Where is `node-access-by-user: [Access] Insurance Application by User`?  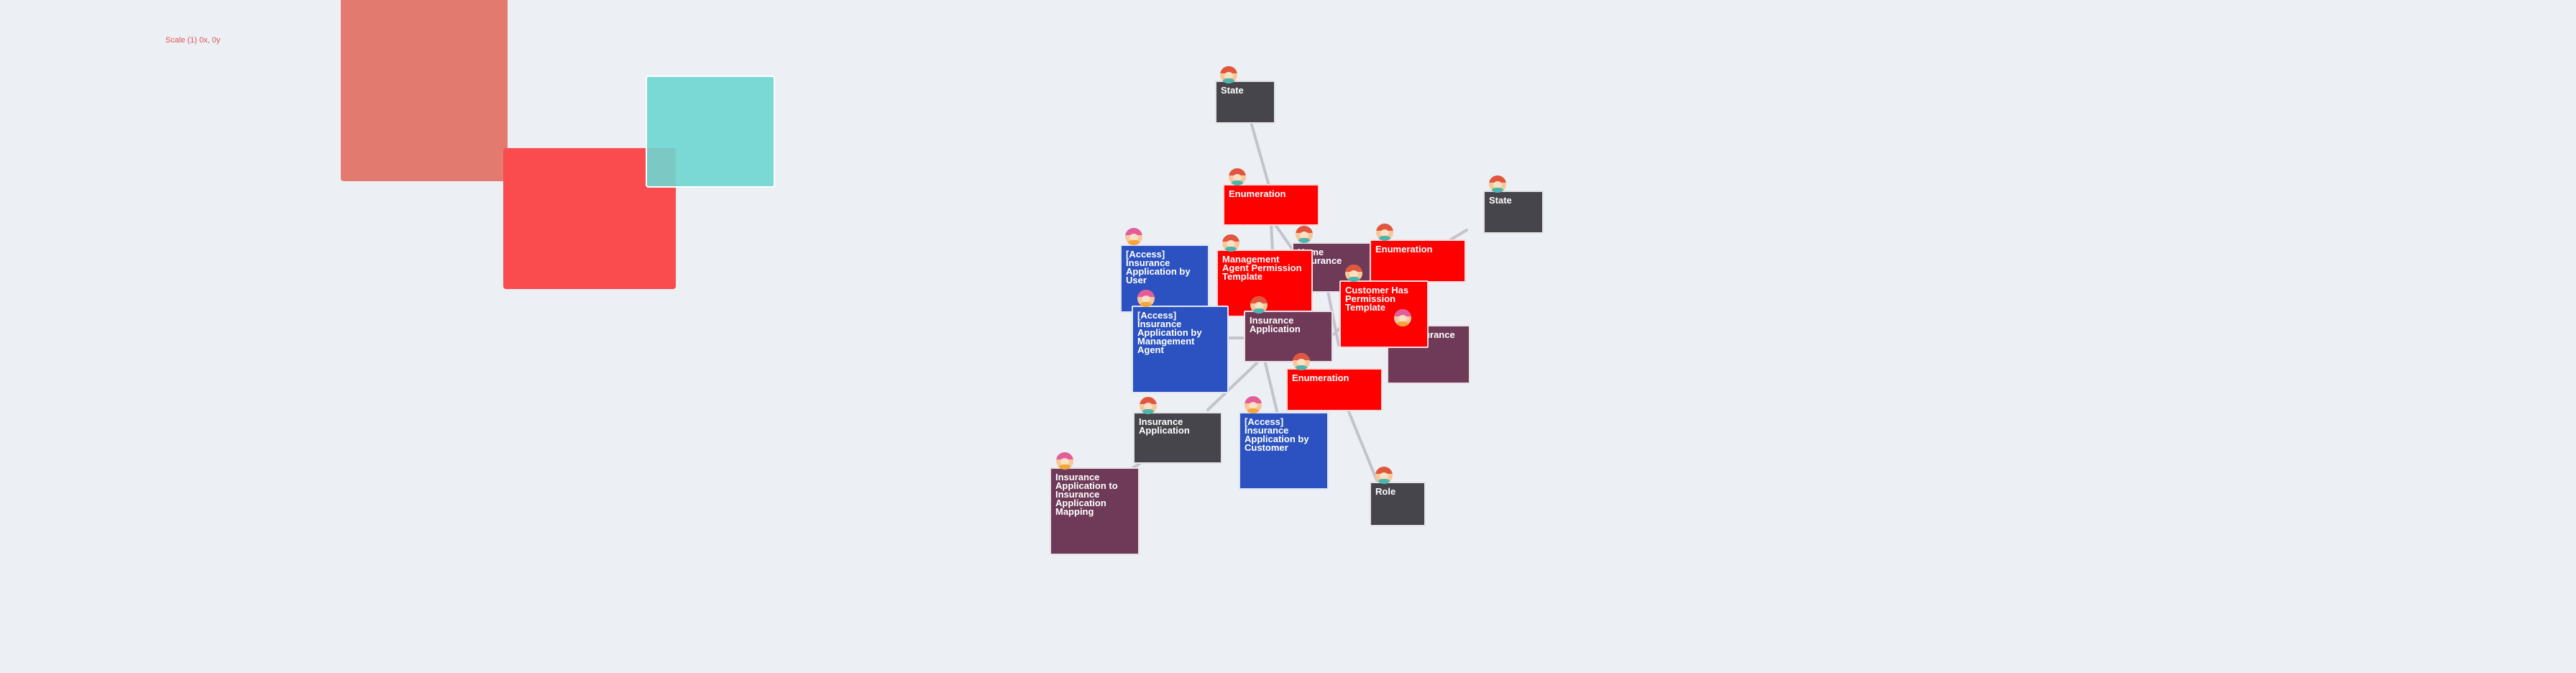 node-access-by-user: [Access] Insurance Application by User is located at coordinates (1164, 278).